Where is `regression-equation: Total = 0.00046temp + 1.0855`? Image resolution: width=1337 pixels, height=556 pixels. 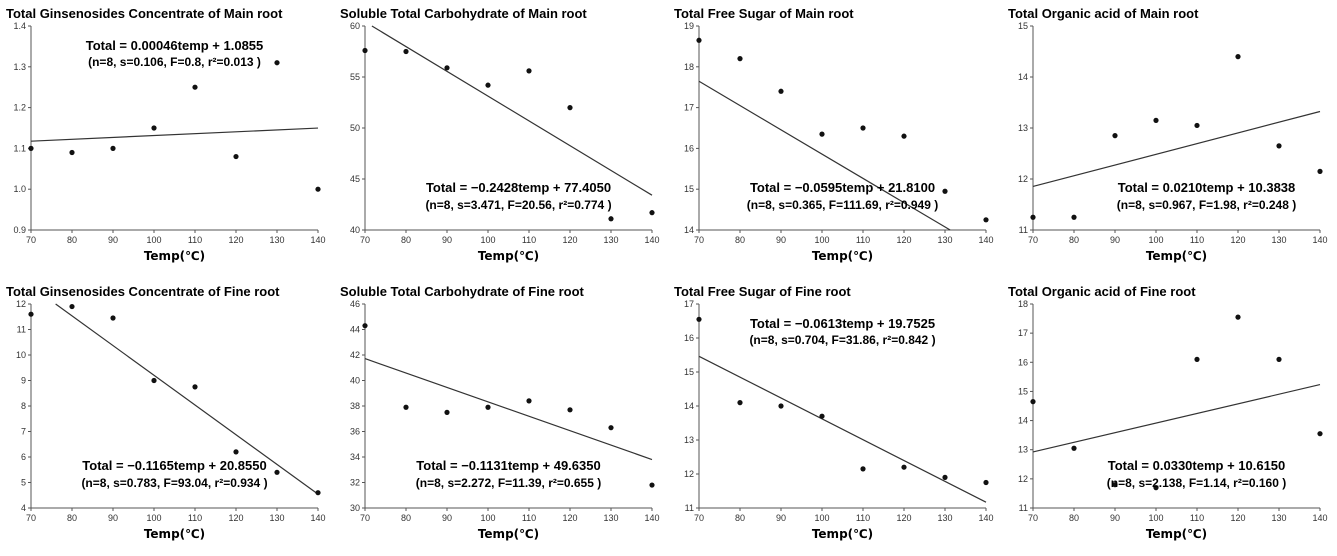 regression-equation: Total = 0.00046temp + 1.0855 is located at coordinates (175, 45).